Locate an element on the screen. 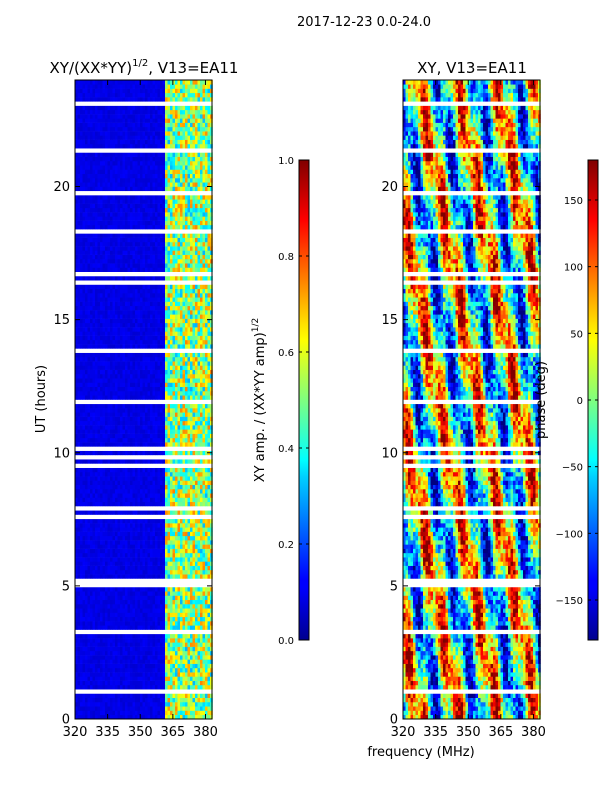 Image resolution: width=600 pixels, height=800 pixels. heatmap-row is located at coordinates (144, 304).